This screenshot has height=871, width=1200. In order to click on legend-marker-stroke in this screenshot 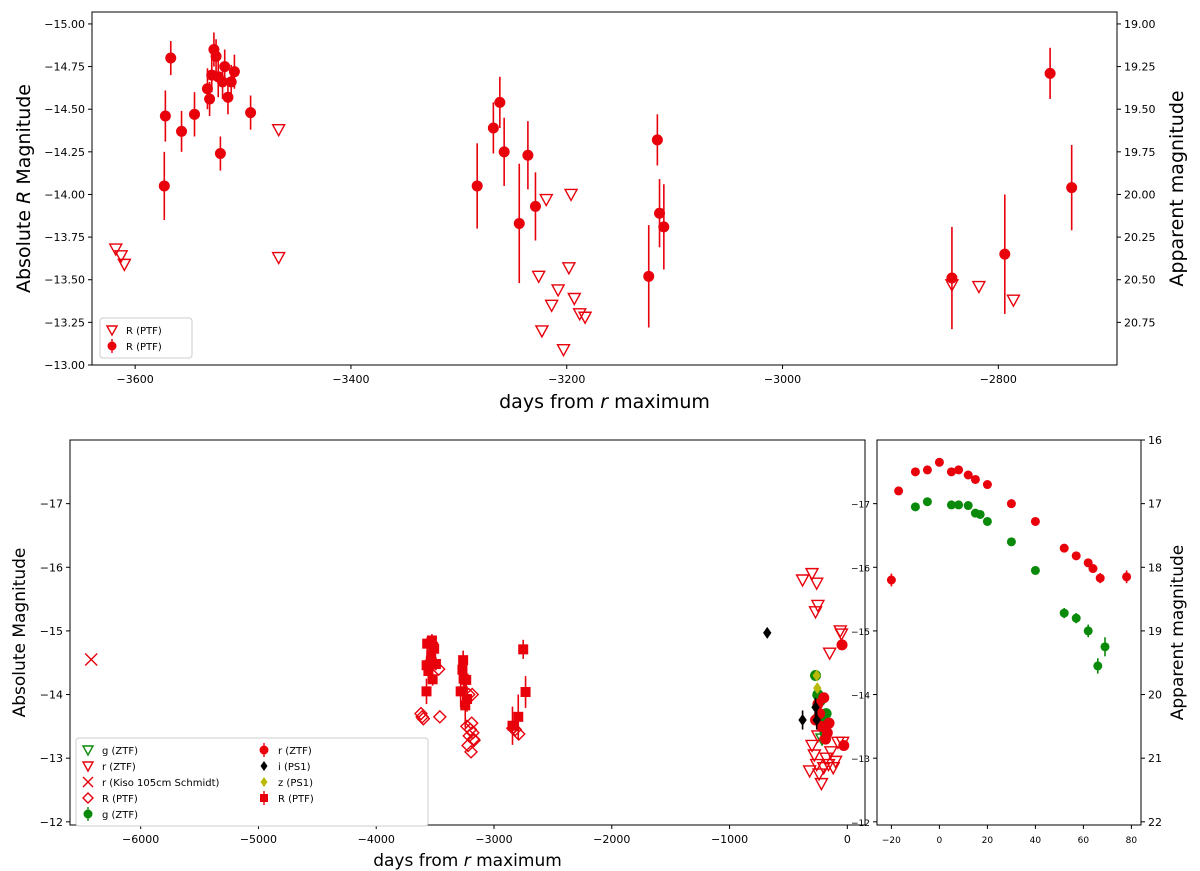, I will do `click(88, 782)`.